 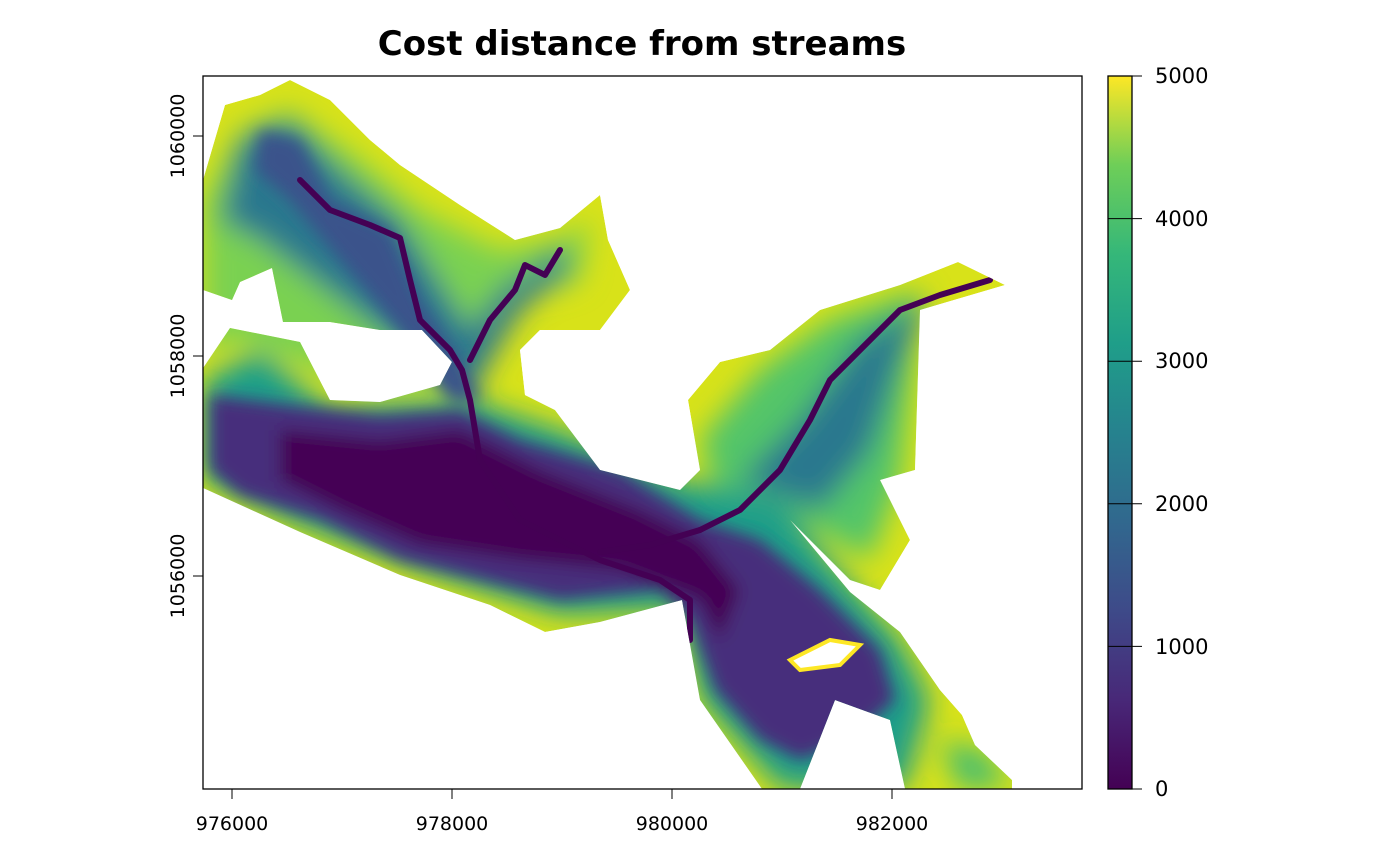 What do you see at coordinates (198, 356) in the screenshot?
I see `y-axis` at bounding box center [198, 356].